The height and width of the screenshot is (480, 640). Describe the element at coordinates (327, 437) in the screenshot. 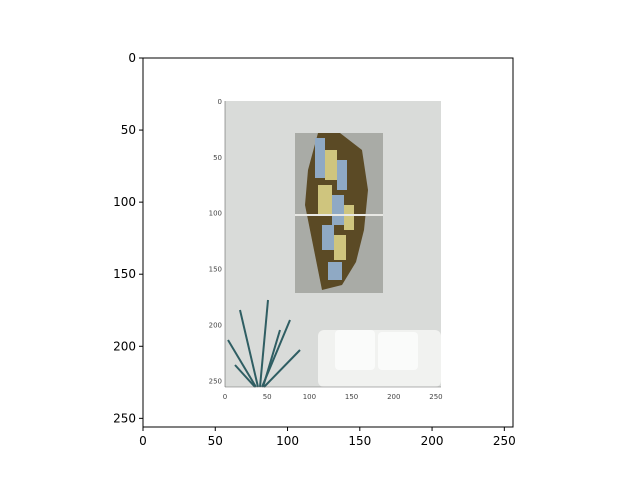

I see `x-axis: 0 50 100 150 200 250` at that location.